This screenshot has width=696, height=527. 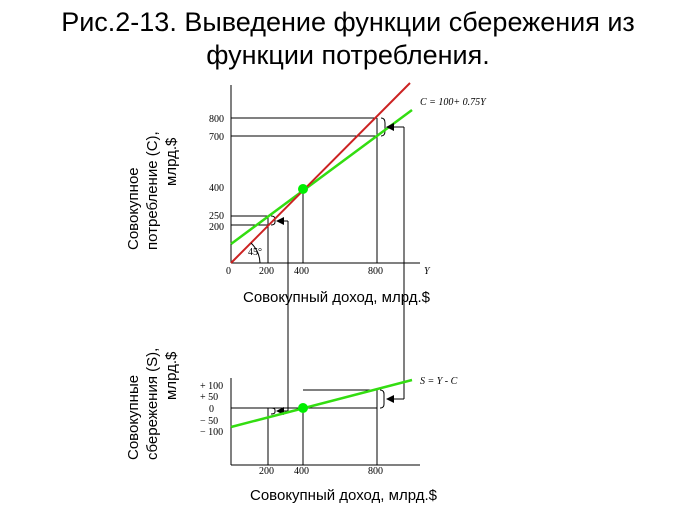 What do you see at coordinates (171, 375) in the screenshot?
I see `bottom-y-label-line3: млрд.$` at bounding box center [171, 375].